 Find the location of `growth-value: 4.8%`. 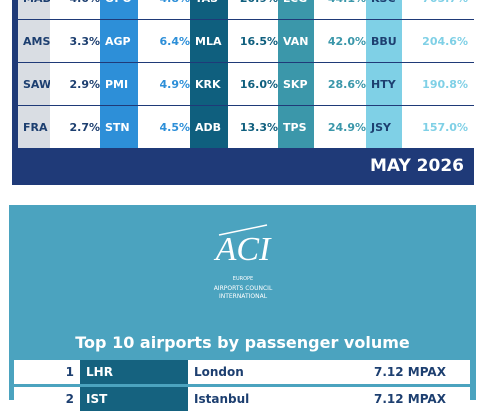

growth-value: 4.8% is located at coordinates (167, 9).